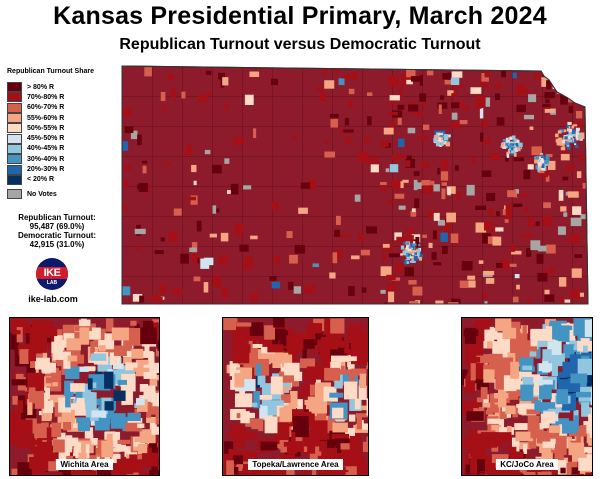  What do you see at coordinates (46, 97) in the screenshot?
I see `legend-label: 70%-80% R` at bounding box center [46, 97].